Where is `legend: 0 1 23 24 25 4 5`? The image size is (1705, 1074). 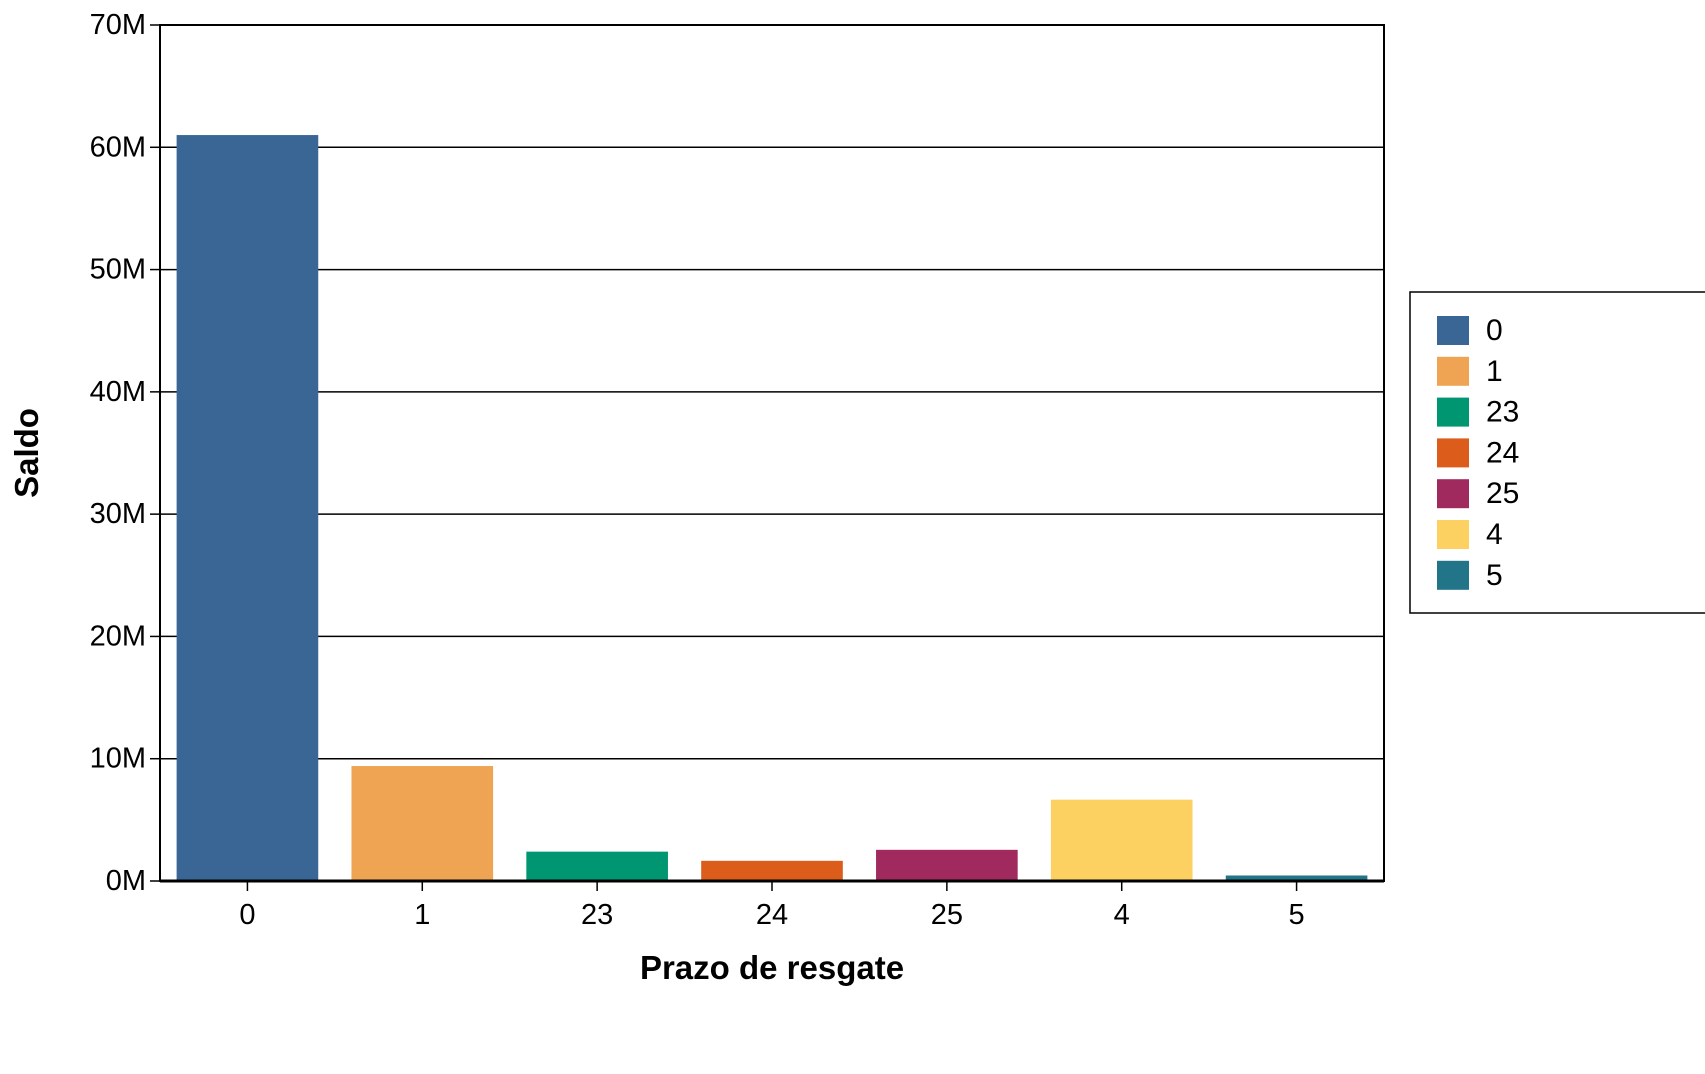
legend: 0 1 23 24 25 4 5 is located at coordinates (1557, 452).